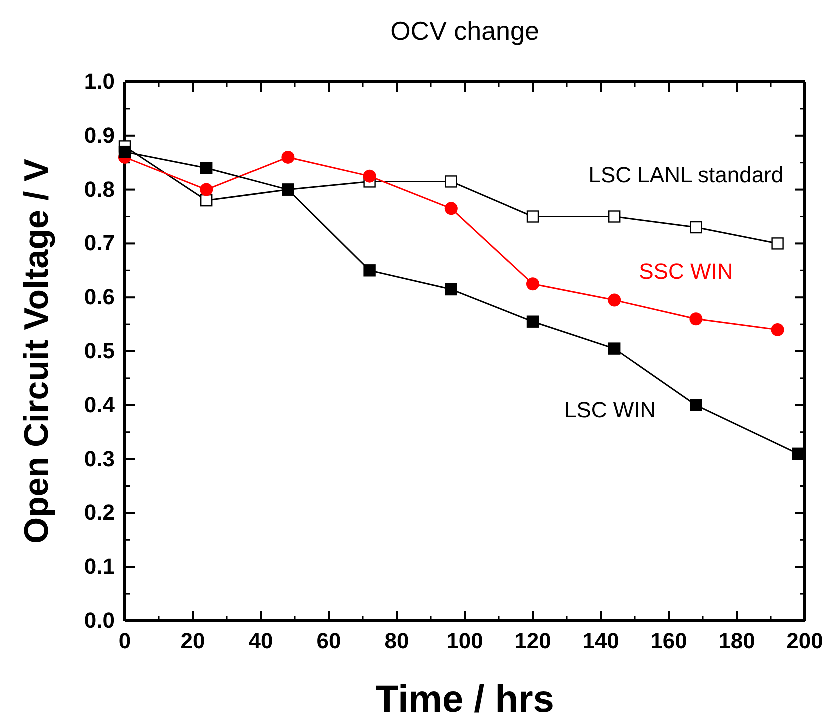 Image resolution: width=835 pixels, height=721 pixels. What do you see at coordinates (601, 641) in the screenshot?
I see `x-tick-label: 140` at bounding box center [601, 641].